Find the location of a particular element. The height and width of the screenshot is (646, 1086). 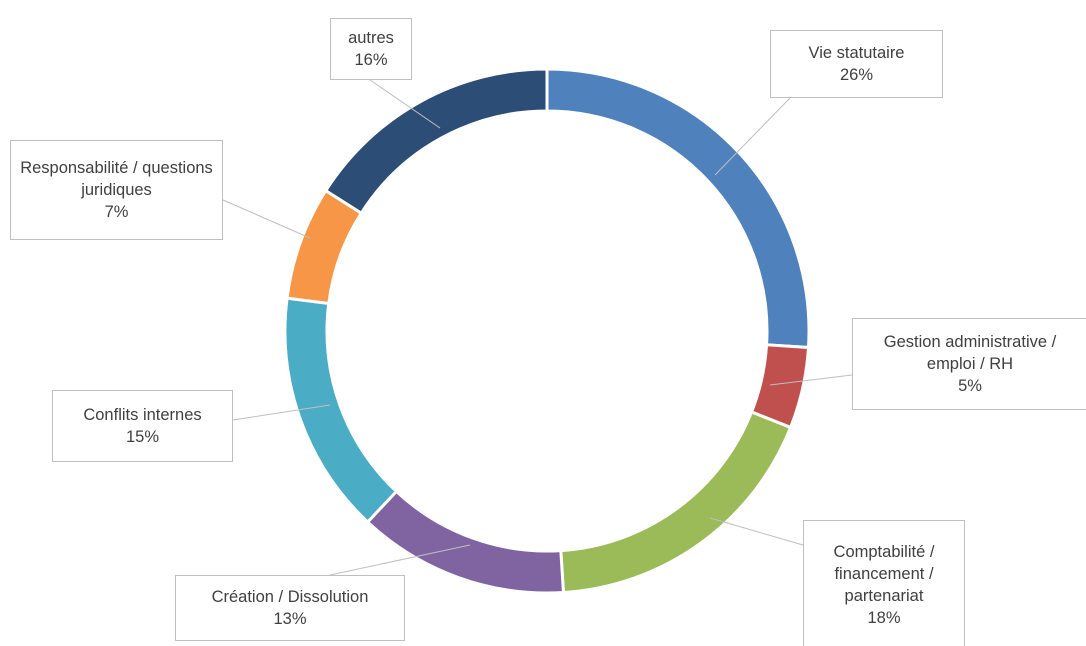

data-label: Vie statutaire 26% is located at coordinates (856, 64).